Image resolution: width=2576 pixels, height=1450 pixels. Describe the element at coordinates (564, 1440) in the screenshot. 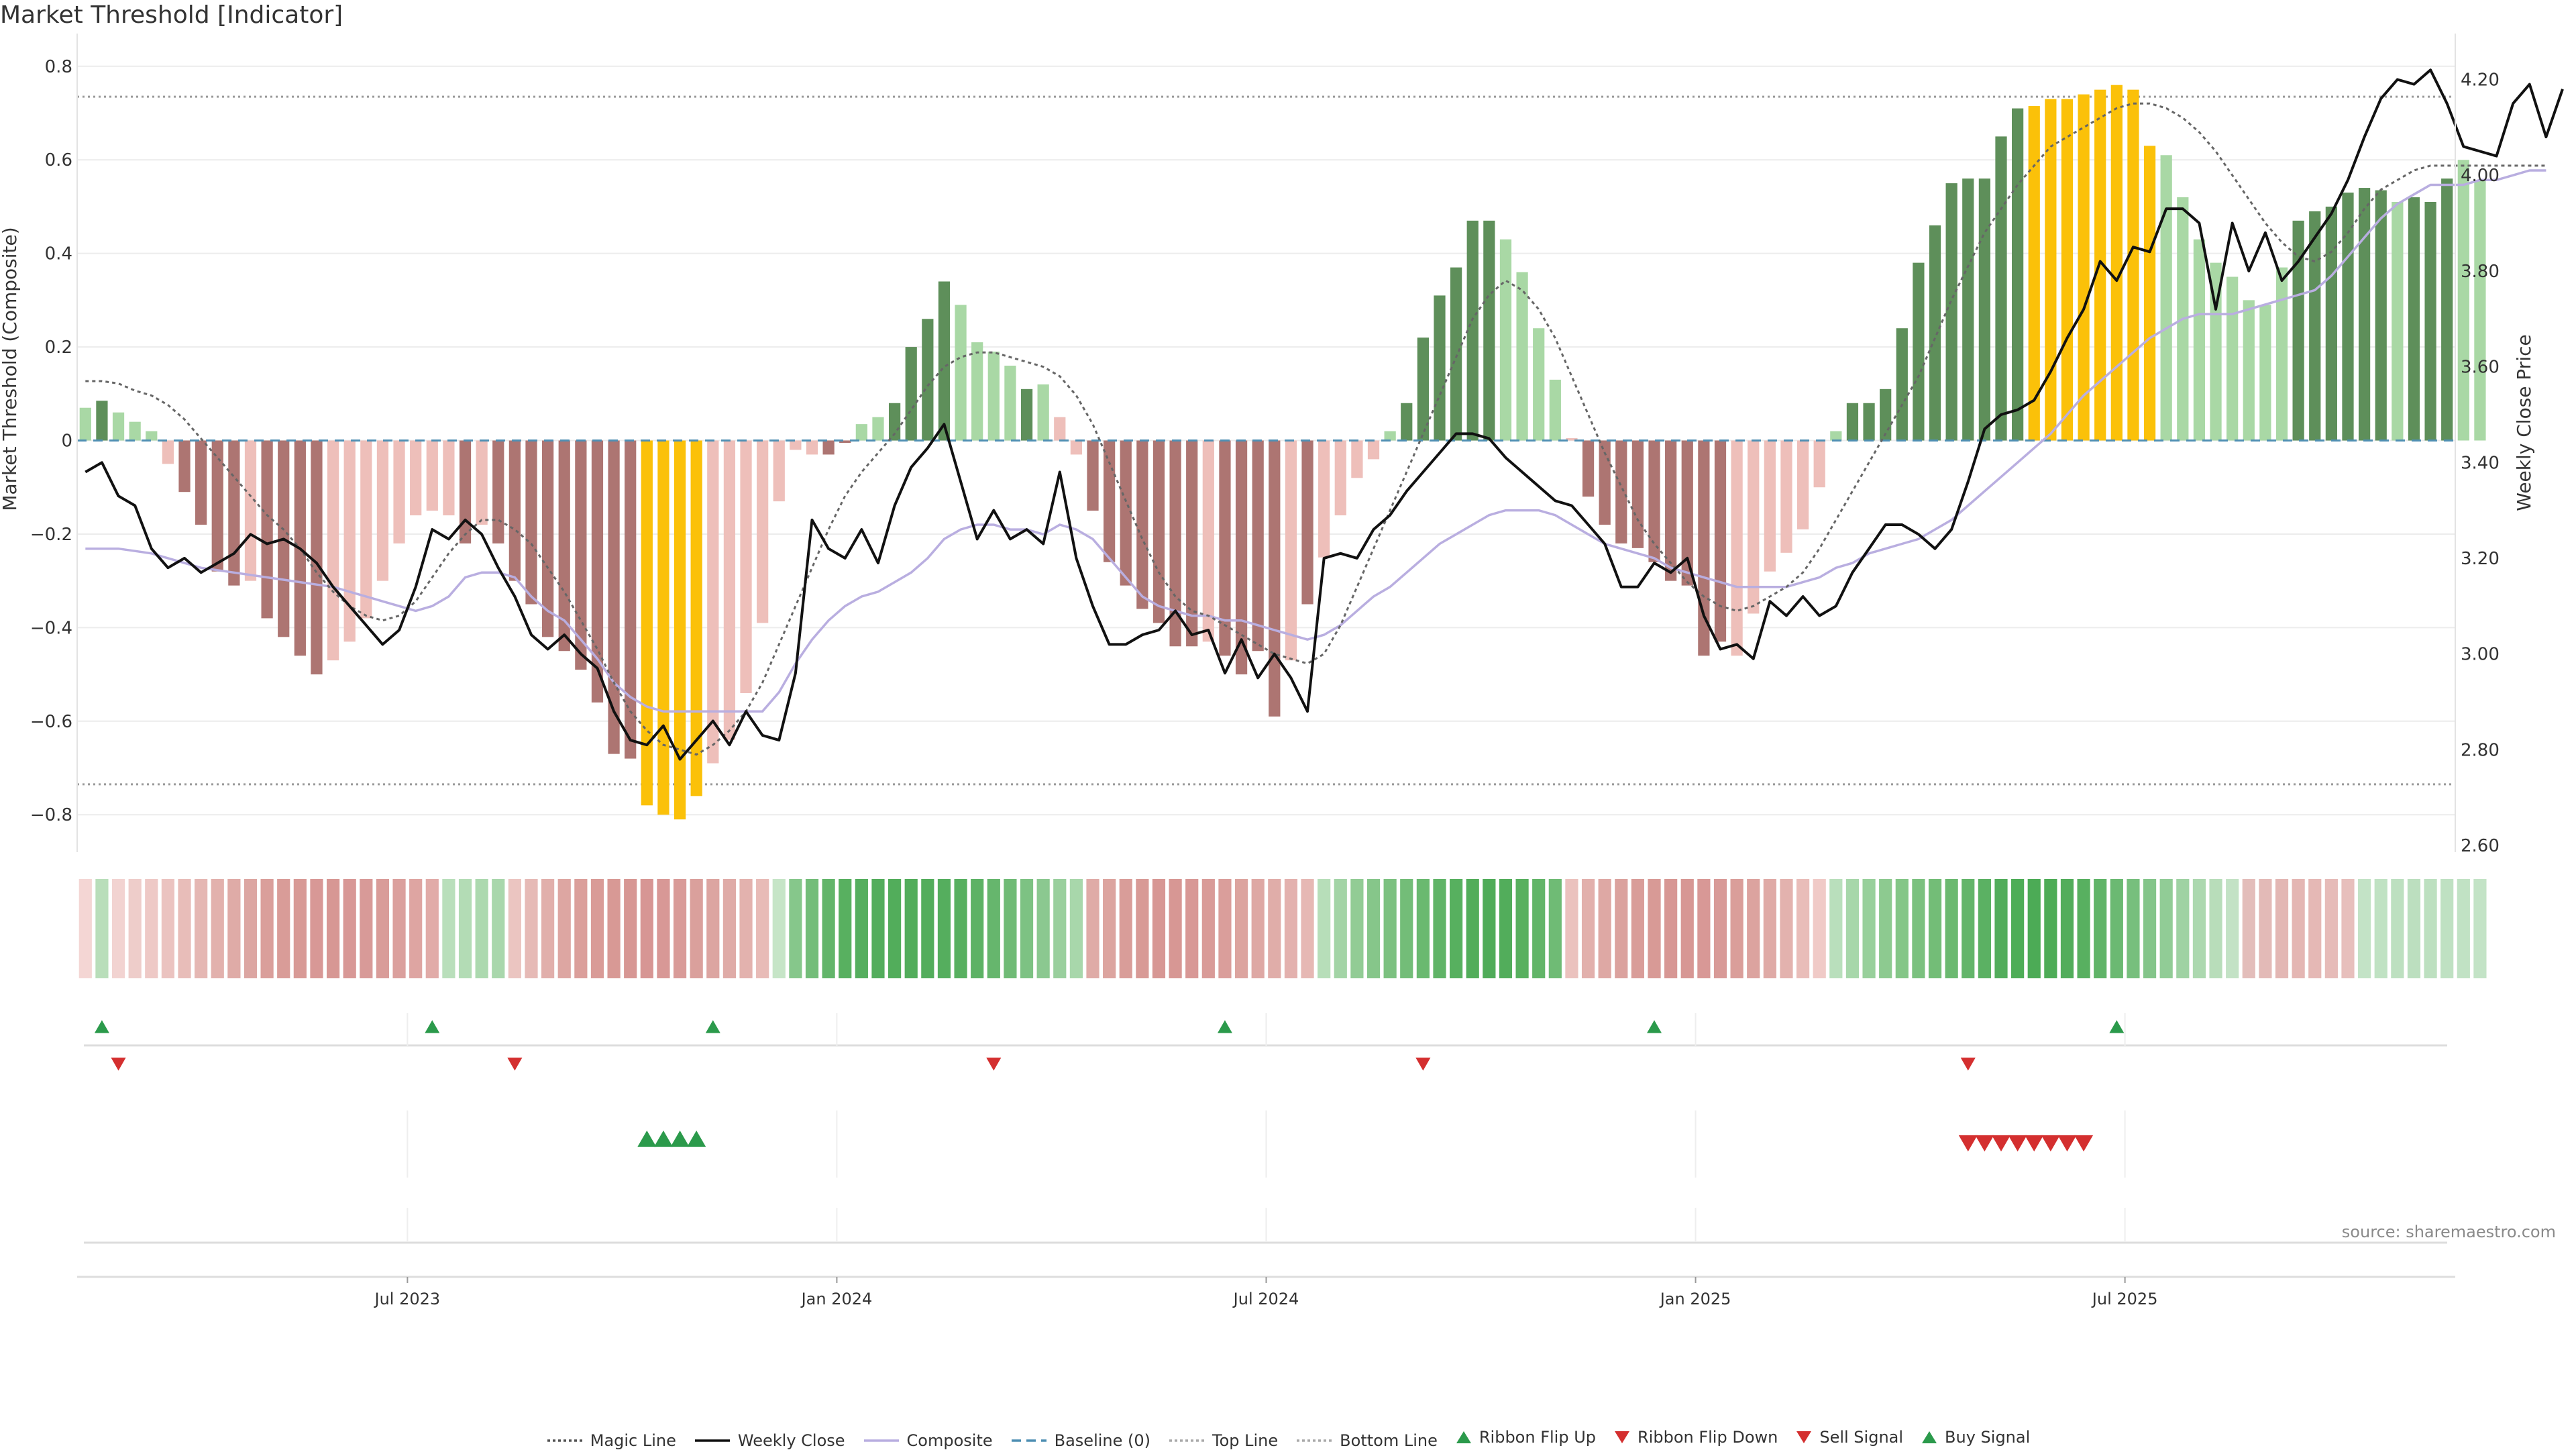

I see `dotted-line-icon` at that location.